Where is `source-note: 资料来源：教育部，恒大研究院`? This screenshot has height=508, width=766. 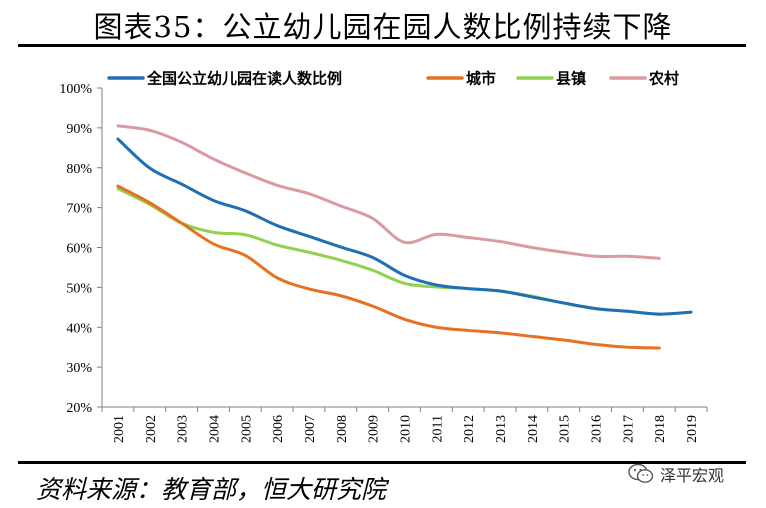 source-note: 资料来源：教育部，恒大研究院 is located at coordinates (211, 489).